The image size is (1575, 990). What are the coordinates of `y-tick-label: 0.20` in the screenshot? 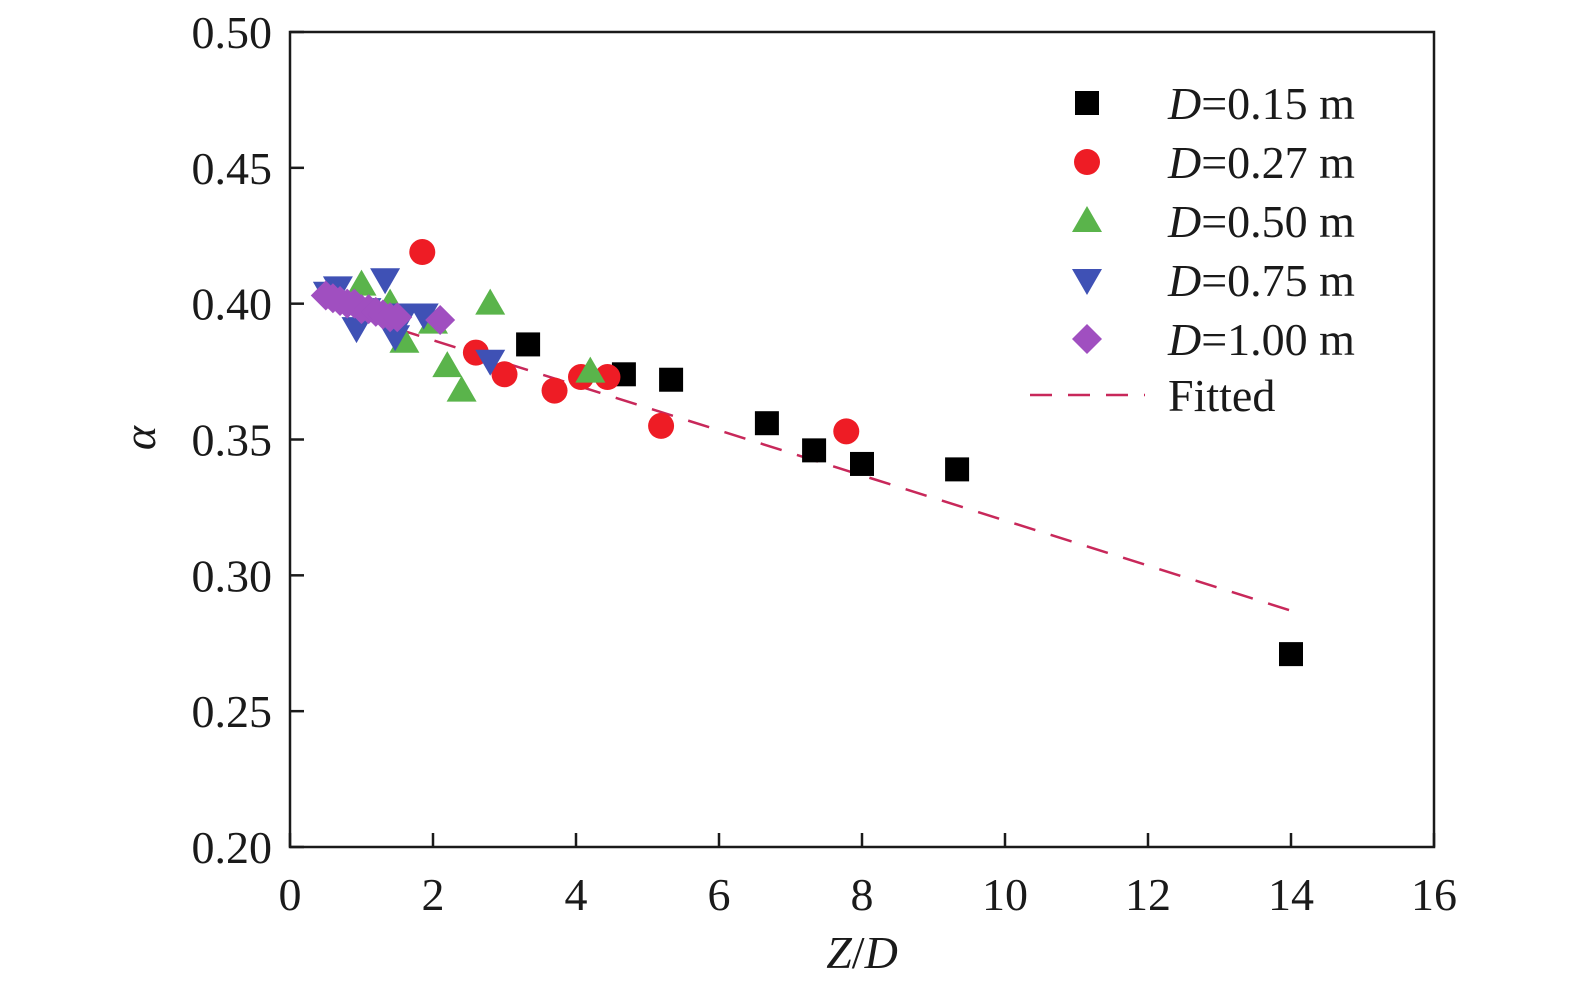 It's located at (232, 847).